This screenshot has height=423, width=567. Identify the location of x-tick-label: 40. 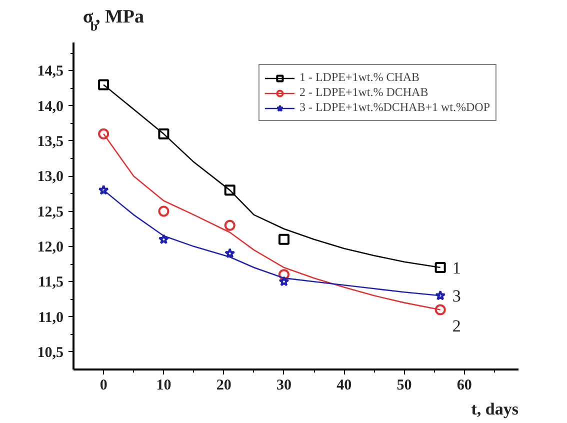
(344, 386).